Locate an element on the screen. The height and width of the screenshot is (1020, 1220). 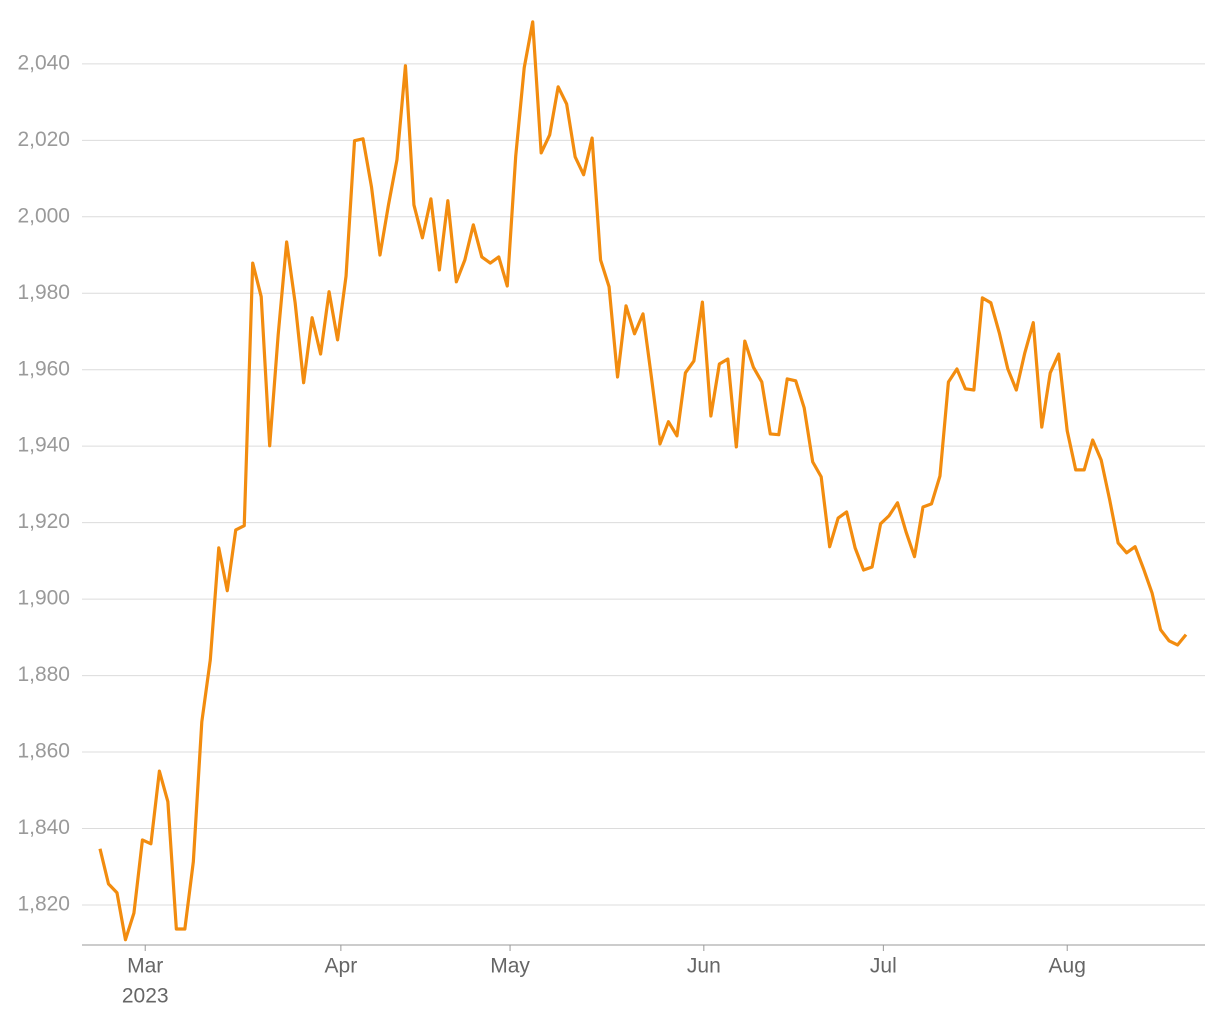
x-tick-label: Apr is located at coordinates (341, 966).